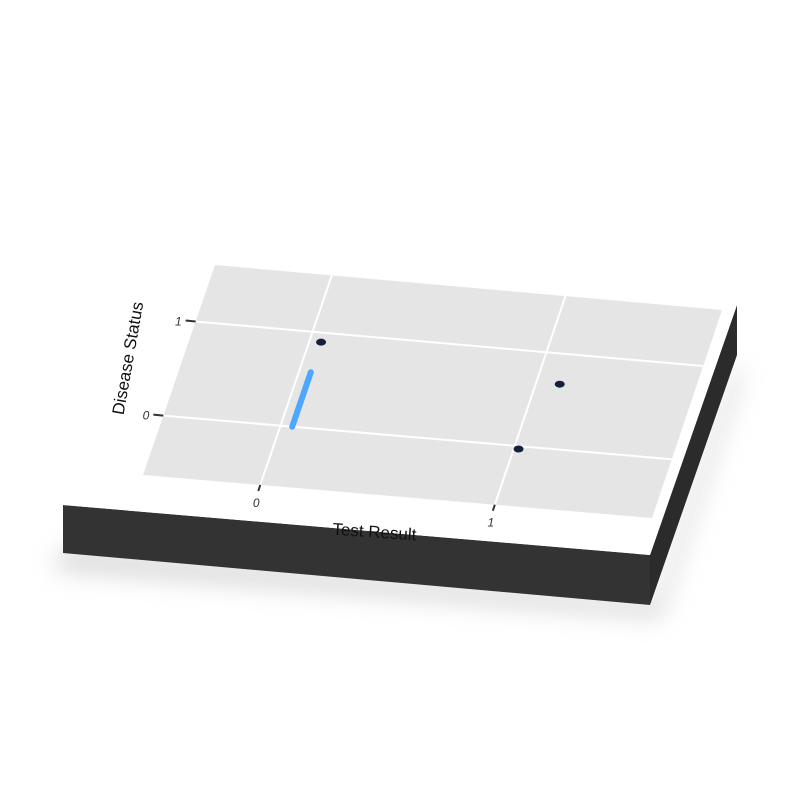 This screenshot has width=800, height=800. I want to click on chart-marks, so click(427, 395).